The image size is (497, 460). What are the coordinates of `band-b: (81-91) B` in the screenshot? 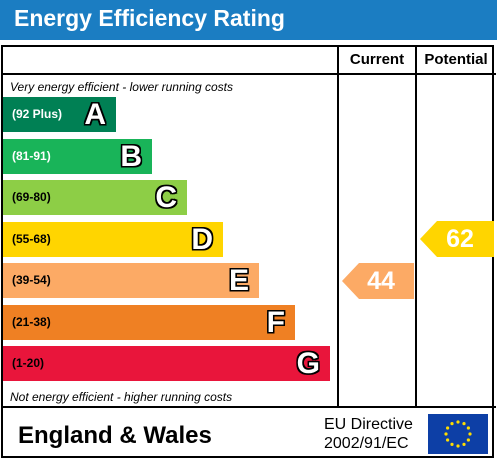 It's located at (77, 156).